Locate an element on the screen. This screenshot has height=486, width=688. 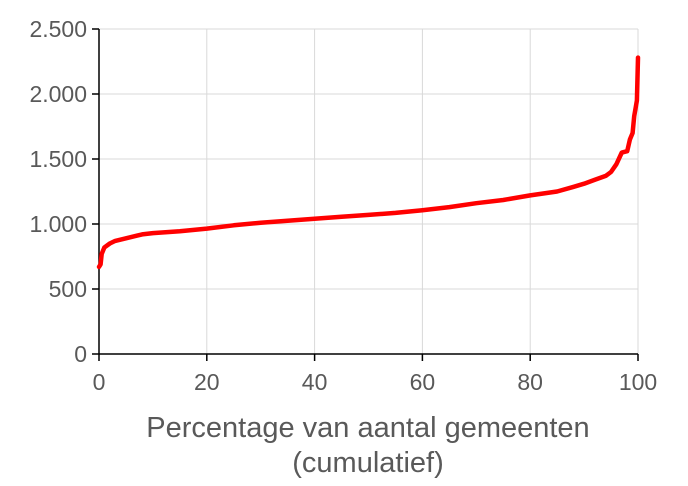
x-axis-title-line-2: (cumulatief) is located at coordinates (368, 463).